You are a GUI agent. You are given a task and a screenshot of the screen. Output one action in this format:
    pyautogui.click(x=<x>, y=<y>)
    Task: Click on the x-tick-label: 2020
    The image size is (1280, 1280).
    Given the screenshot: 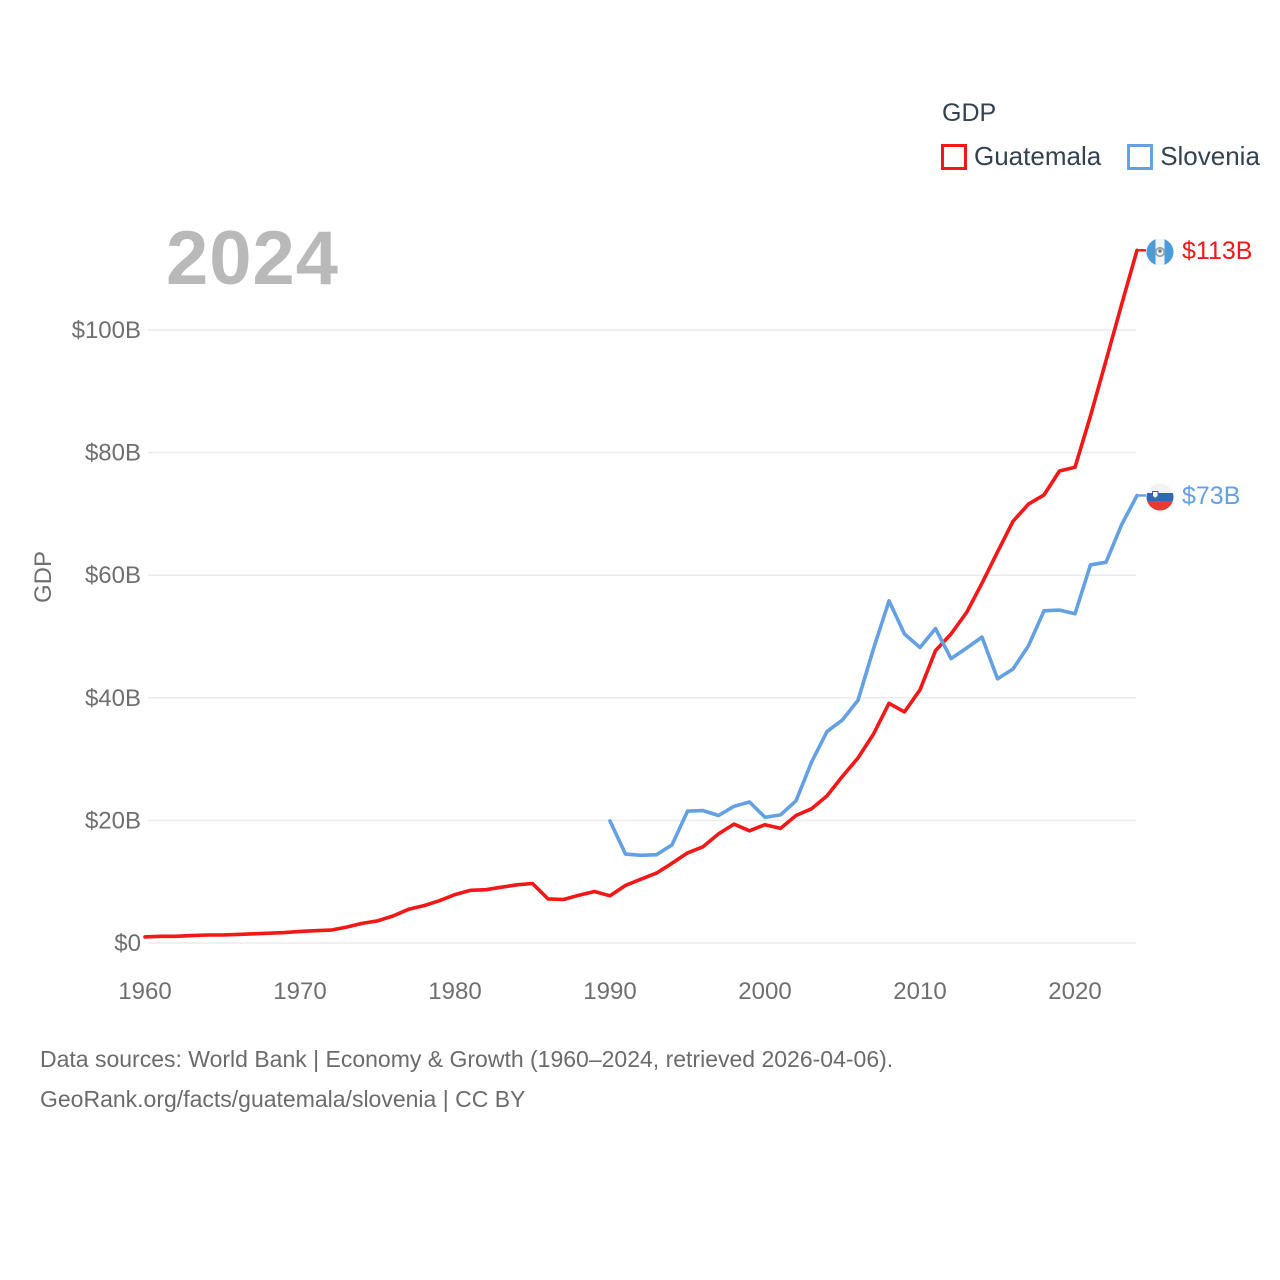 What is the action you would take?
    pyautogui.click(x=1074, y=991)
    